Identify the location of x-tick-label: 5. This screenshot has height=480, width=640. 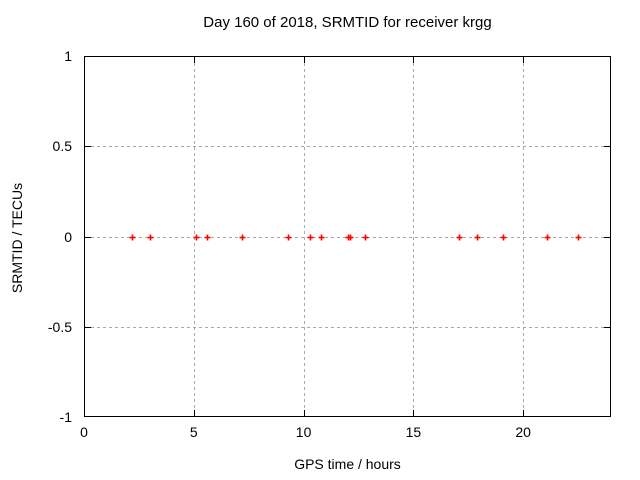
(193, 432).